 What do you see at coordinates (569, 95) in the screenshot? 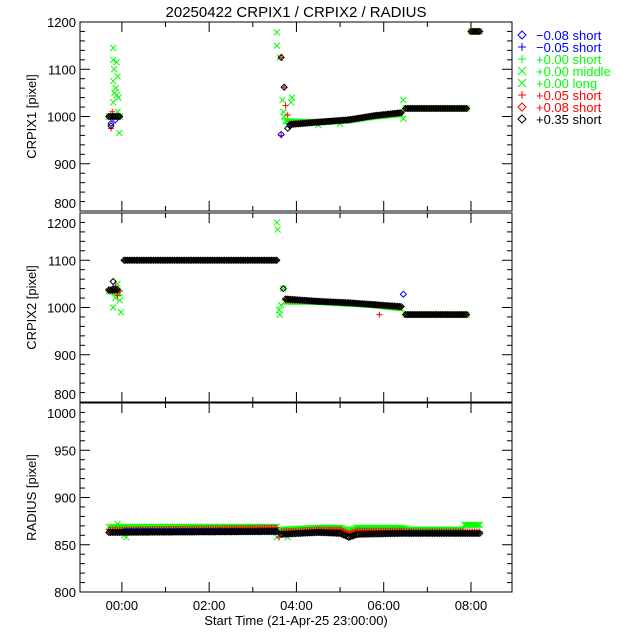
I see `legend-label: +0.05 short` at bounding box center [569, 95].